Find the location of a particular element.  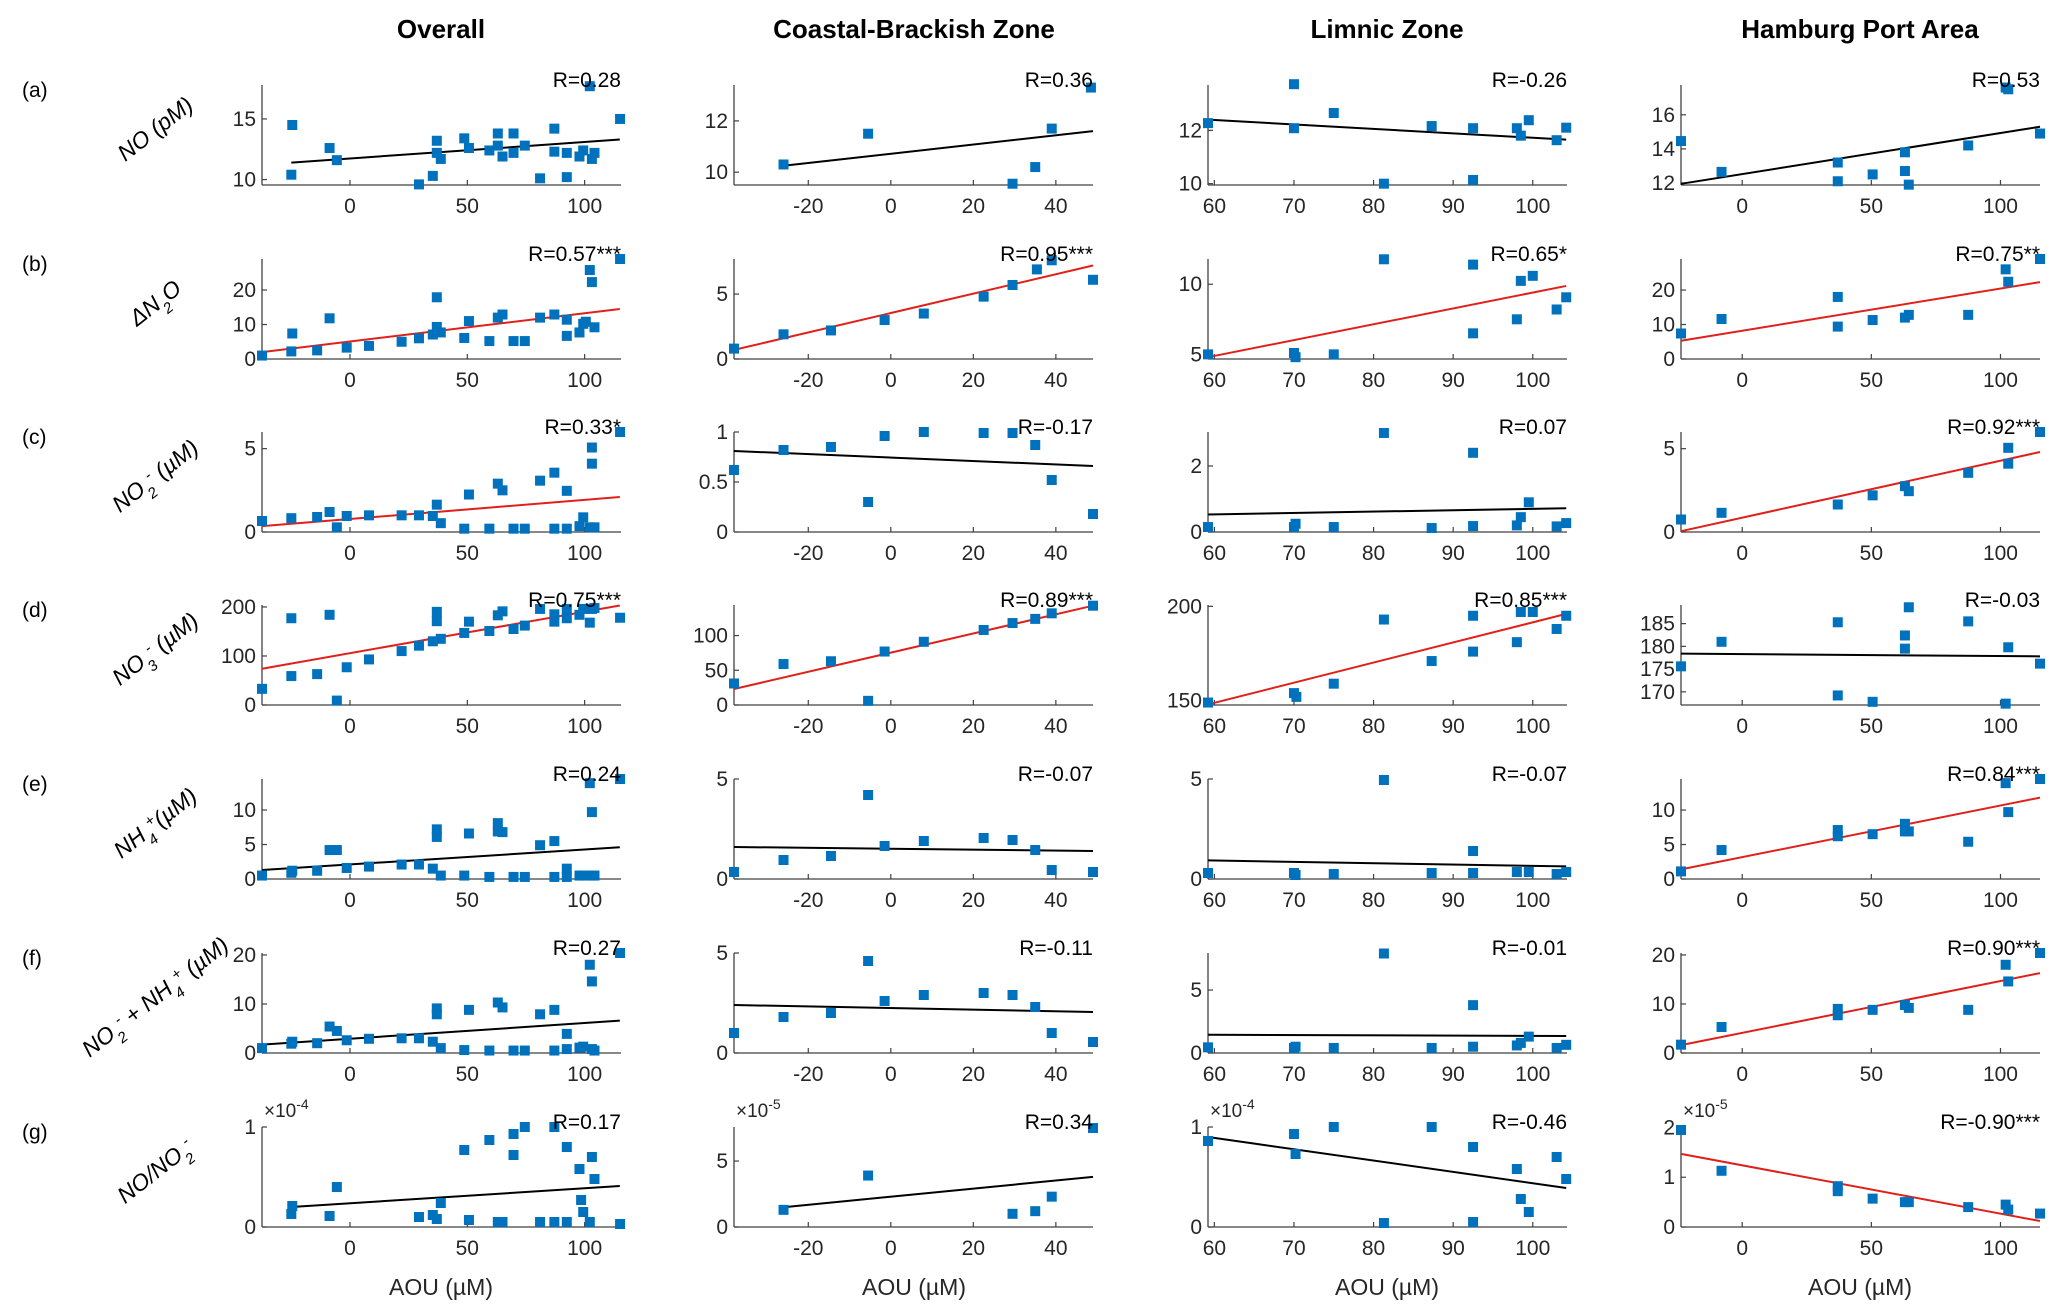

x-axis-label: AOU (µM) is located at coordinates (441, 1287).